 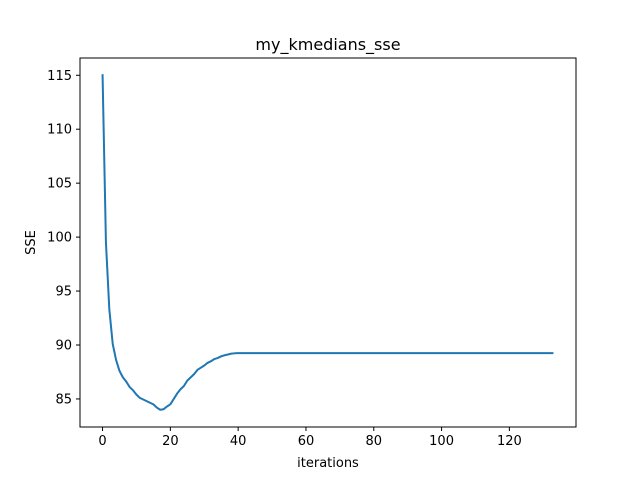 I want to click on x-axis: 0 20 40 60 80 100 120, so click(x=310, y=438).